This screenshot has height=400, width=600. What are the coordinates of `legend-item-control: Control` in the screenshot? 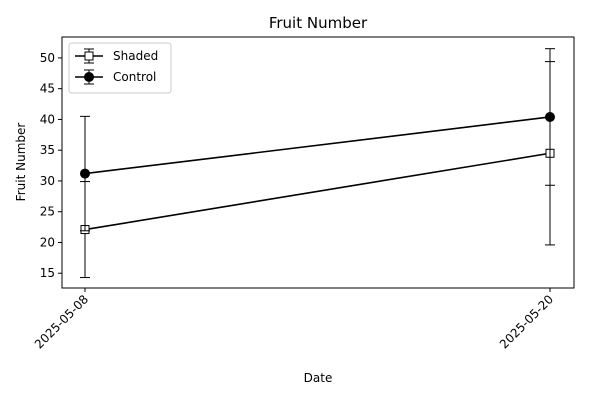 It's located at (115, 77).